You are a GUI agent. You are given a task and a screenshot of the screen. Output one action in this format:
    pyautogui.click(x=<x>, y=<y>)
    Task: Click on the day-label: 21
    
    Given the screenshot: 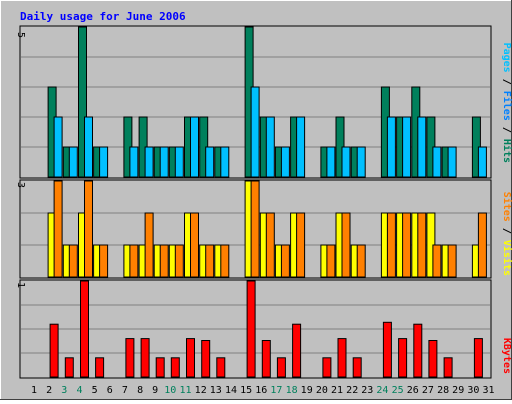 What is the action you would take?
    pyautogui.click(x=337, y=390)
    